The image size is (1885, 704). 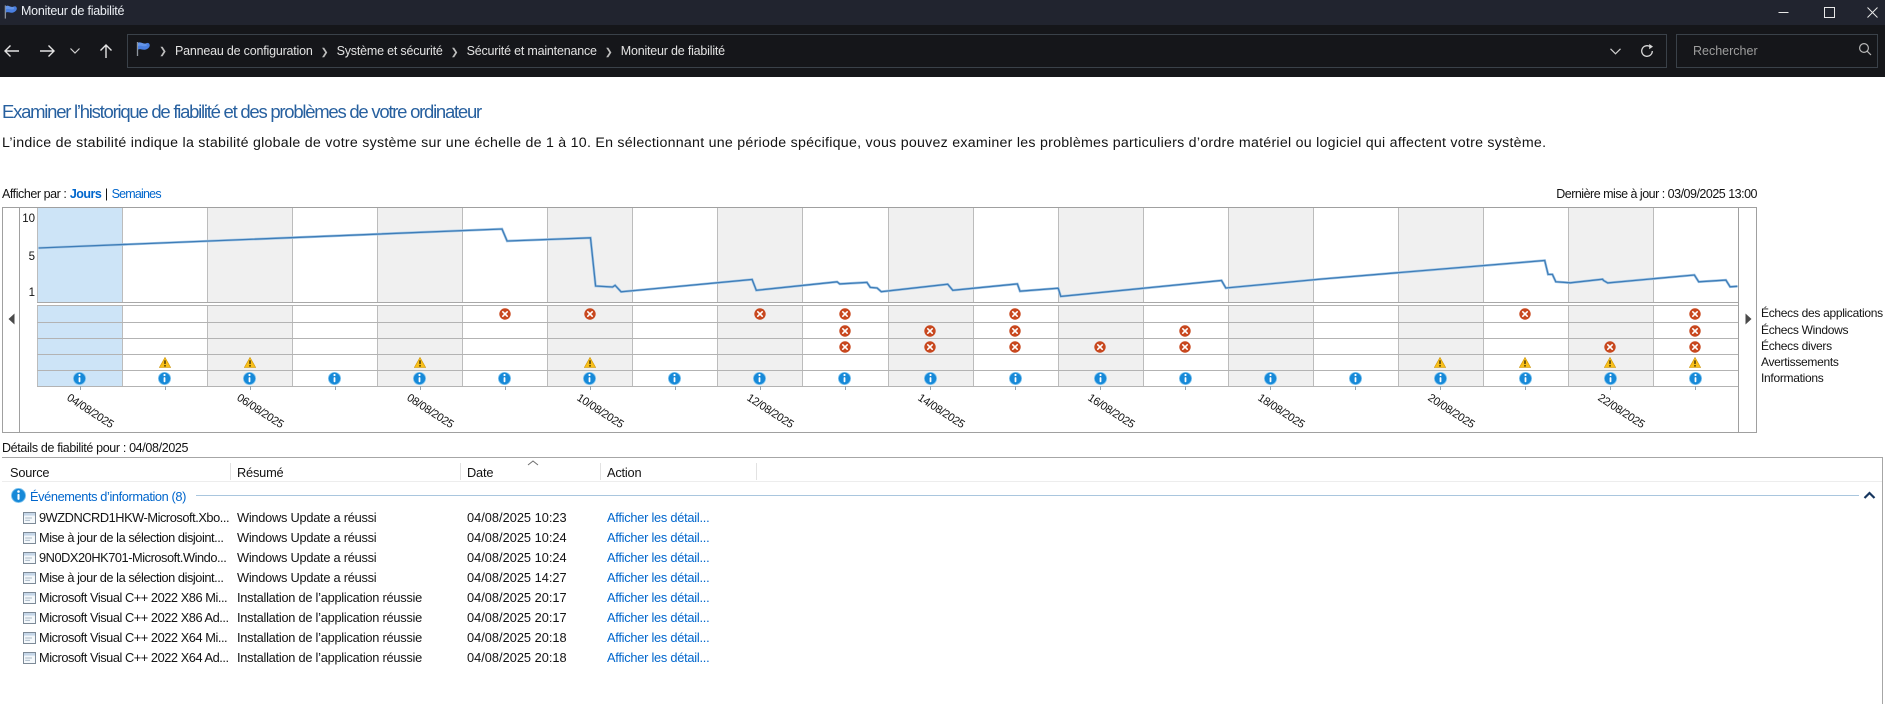 What do you see at coordinates (1747, 320) in the screenshot?
I see `chart-scroll-right` at bounding box center [1747, 320].